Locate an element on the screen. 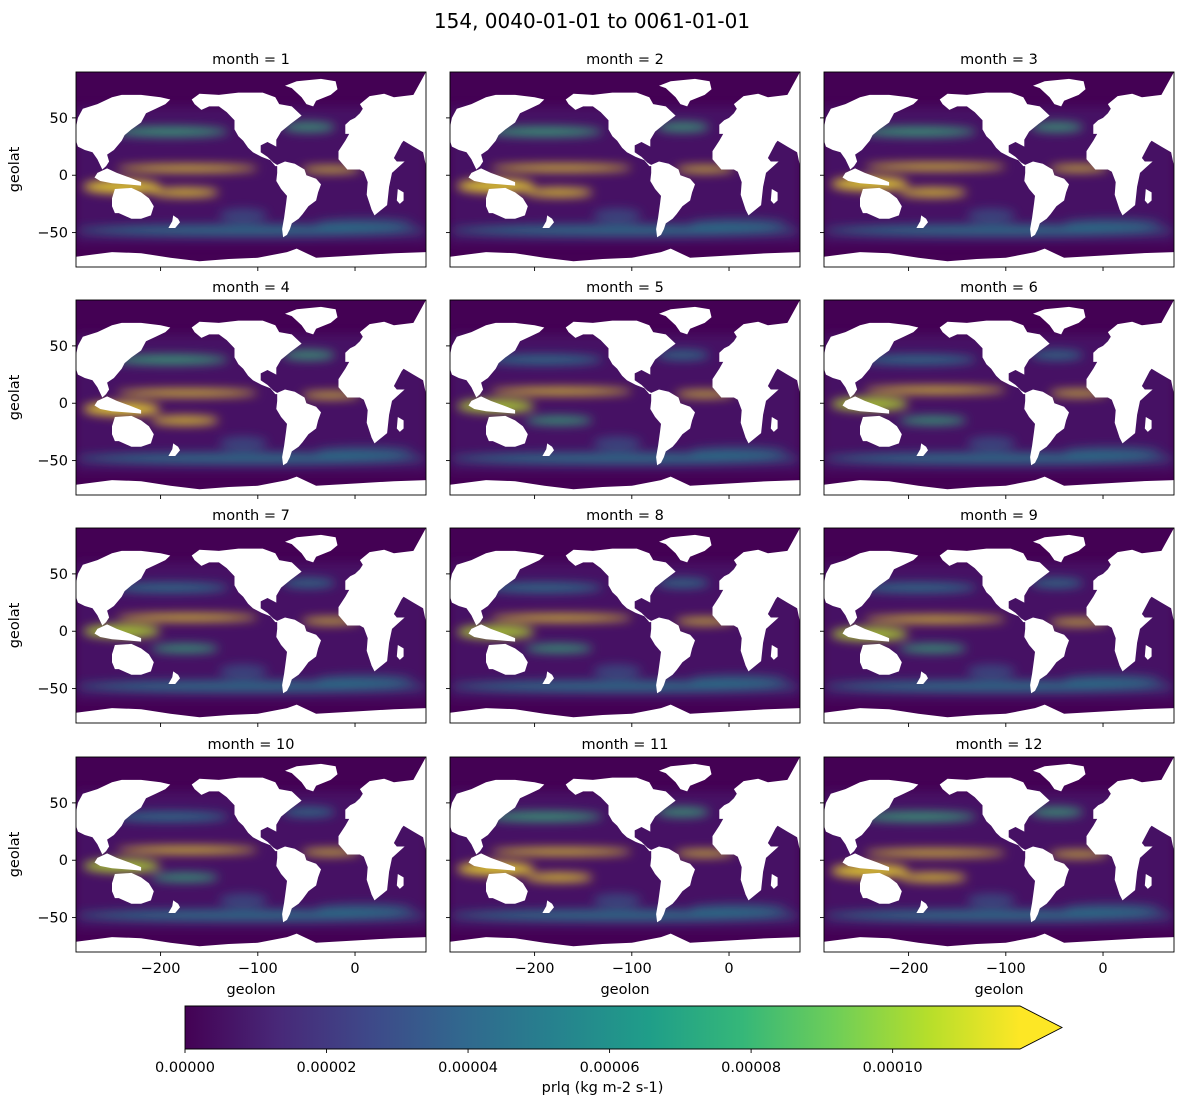 The height and width of the screenshot is (1105, 1184). x-tick-label: −100 is located at coordinates (1006, 969).